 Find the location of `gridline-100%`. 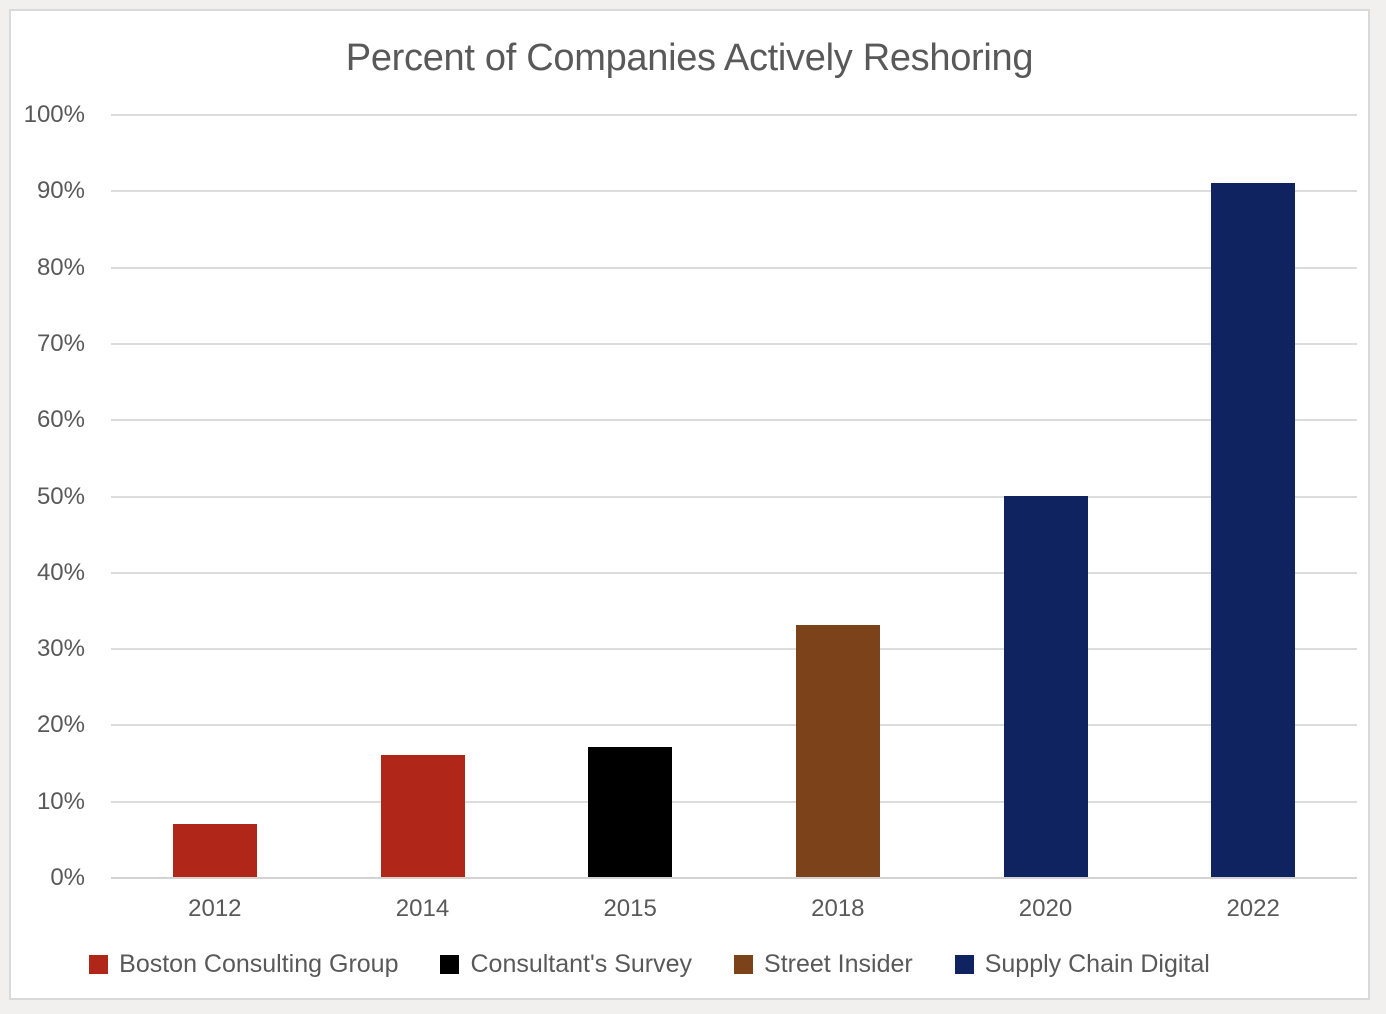

gridline-100% is located at coordinates (734, 115).